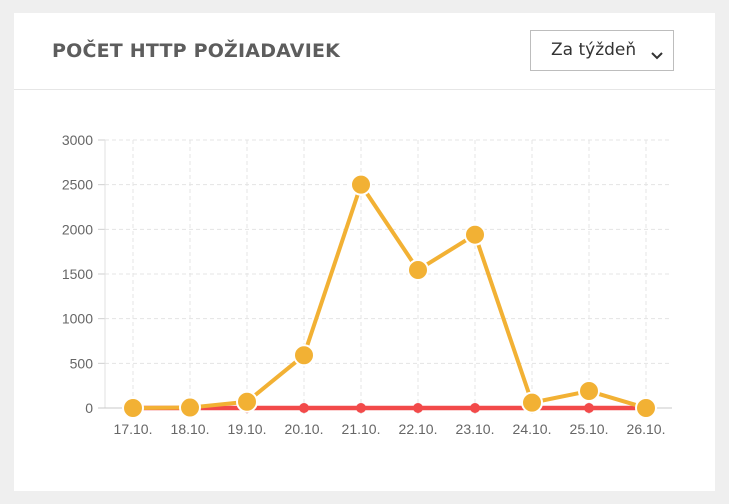 This screenshot has width=729, height=504. Describe the element at coordinates (77, 229) in the screenshot. I see `y-tick-label: 2000` at that location.